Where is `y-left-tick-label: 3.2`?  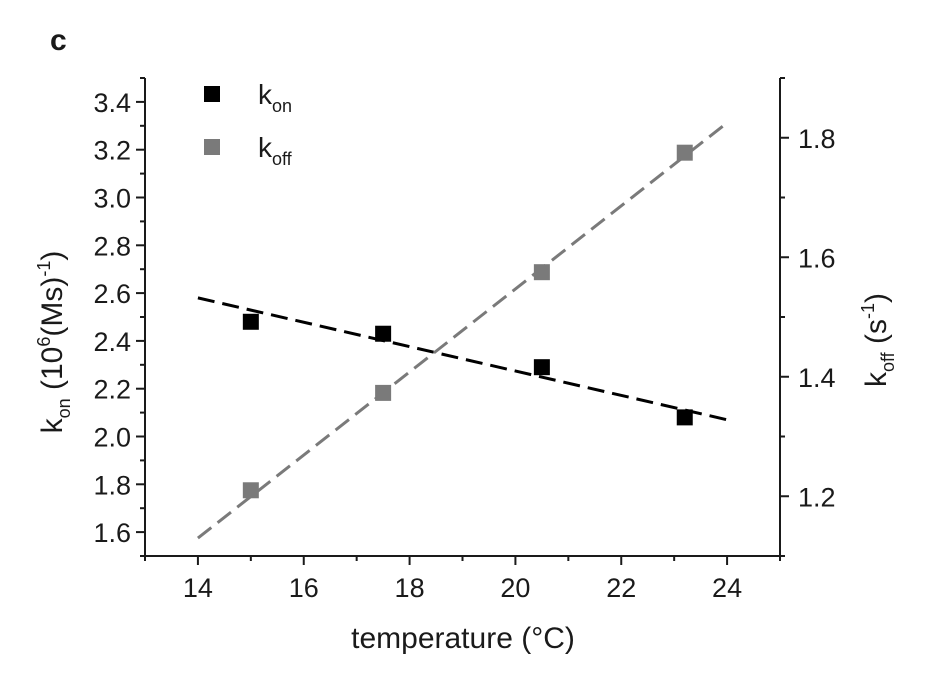
y-left-tick-label: 3.2 is located at coordinates (112, 151).